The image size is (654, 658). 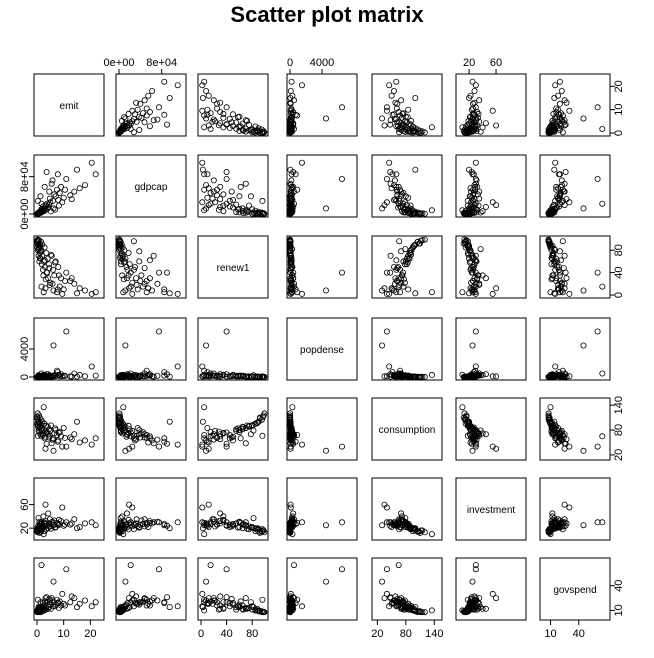 What do you see at coordinates (322, 105) in the screenshot?
I see `panel-emit-vs-popdense` at bounding box center [322, 105].